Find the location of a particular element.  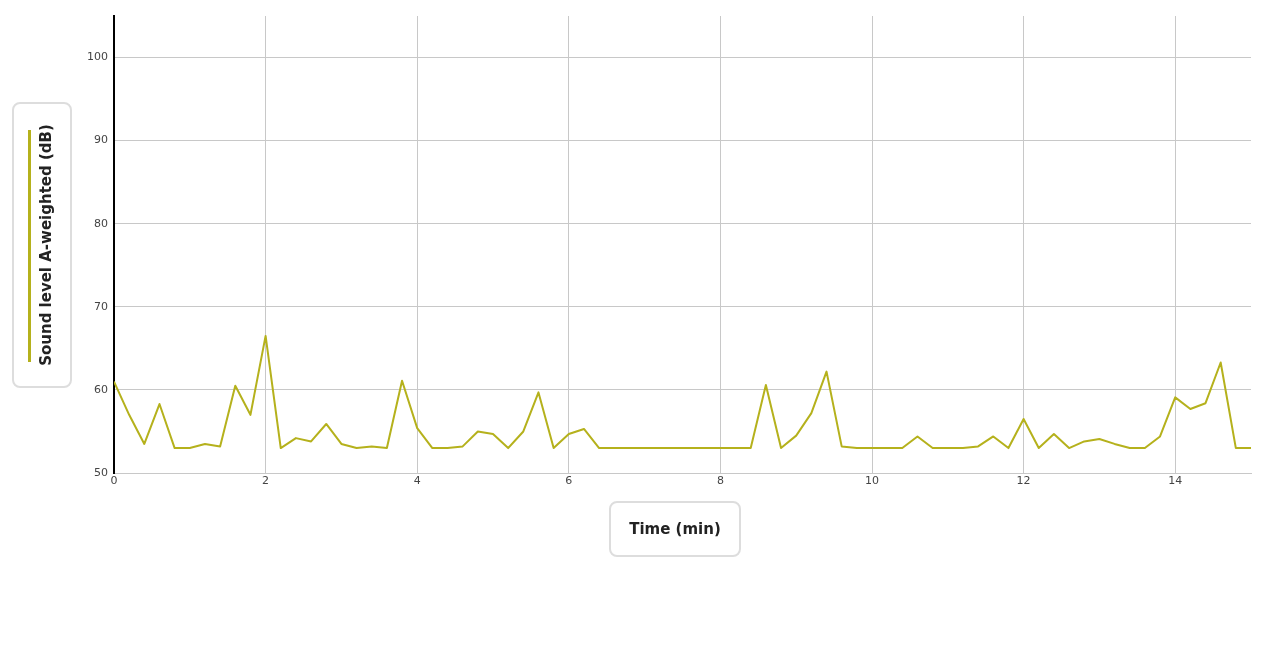

y-tick-label: 60 is located at coordinates (101, 389).